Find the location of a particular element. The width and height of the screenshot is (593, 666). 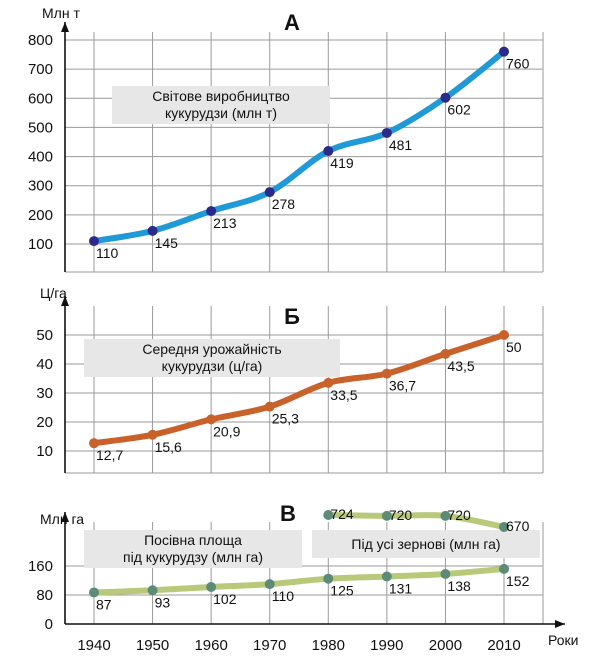

panel-letter: В is located at coordinates (288, 513).